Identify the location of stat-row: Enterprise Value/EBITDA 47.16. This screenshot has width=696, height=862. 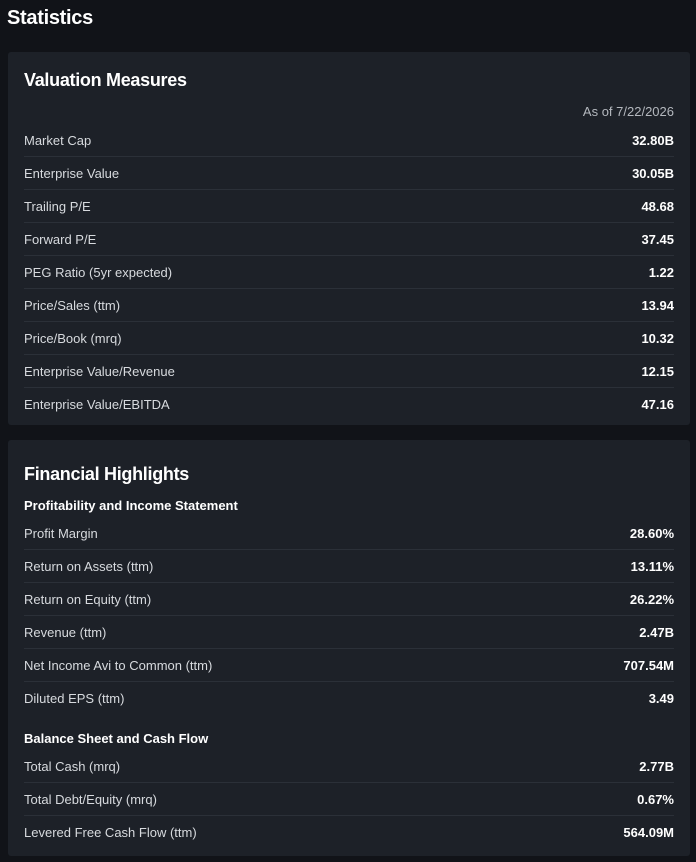
(349, 404).